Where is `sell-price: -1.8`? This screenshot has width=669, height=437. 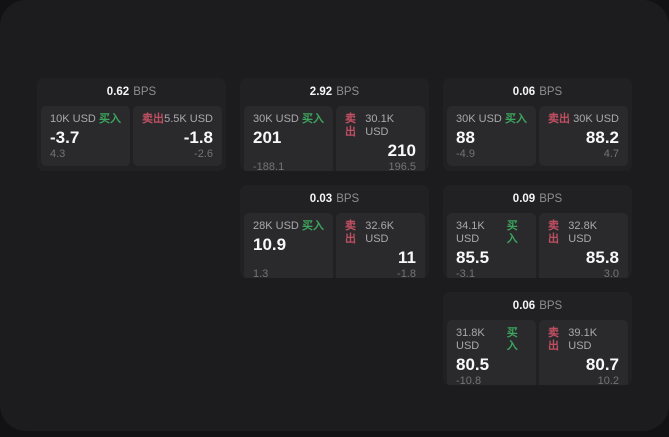 sell-price: -1.8 is located at coordinates (198, 137).